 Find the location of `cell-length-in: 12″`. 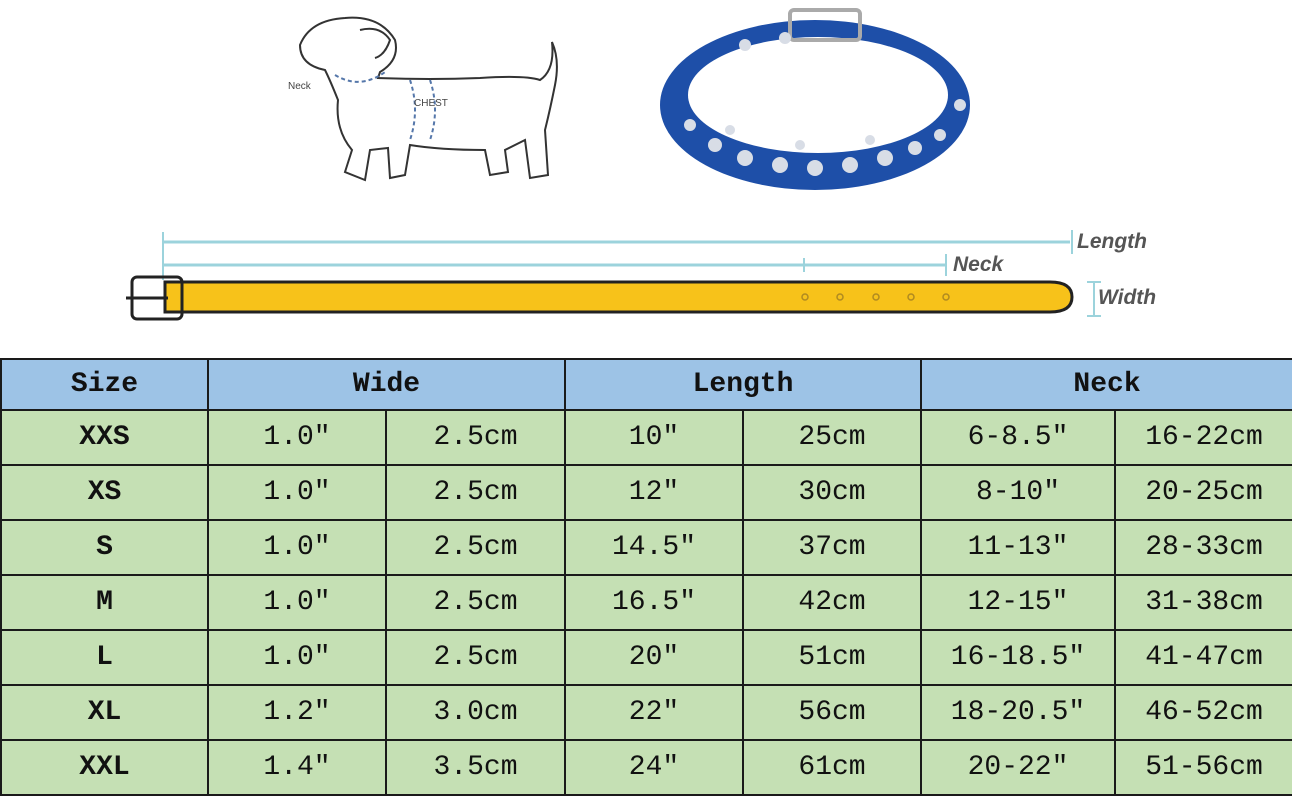

cell-length-in: 12″ is located at coordinates (654, 492).